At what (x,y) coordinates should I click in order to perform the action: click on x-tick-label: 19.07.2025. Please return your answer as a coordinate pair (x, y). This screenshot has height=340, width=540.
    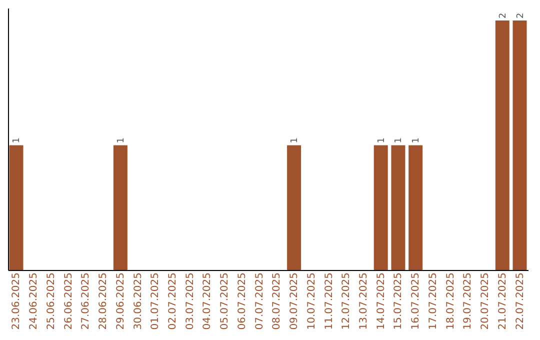
    Looking at the image, I should click on (468, 301).